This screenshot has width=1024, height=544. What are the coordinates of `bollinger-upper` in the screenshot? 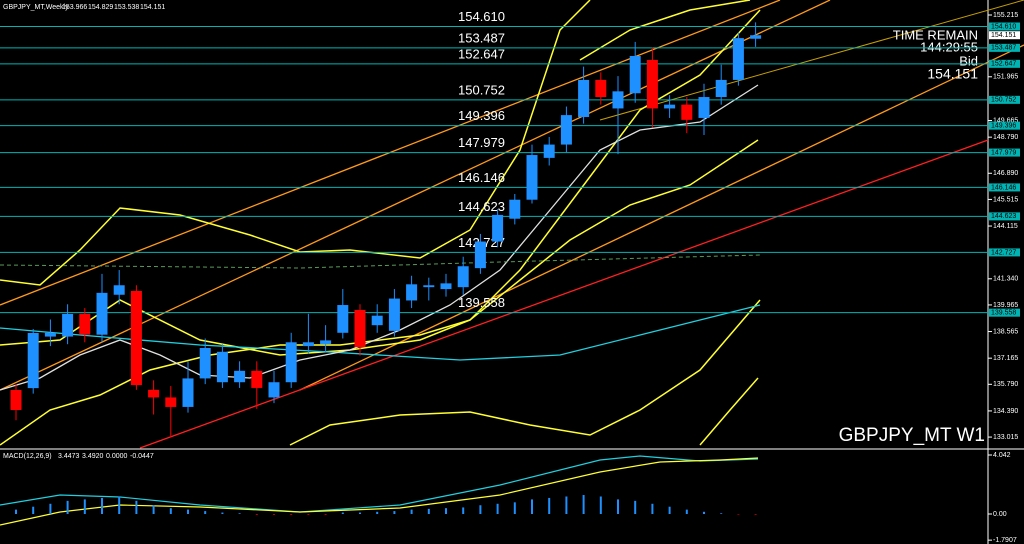 It's located at (665, 30).